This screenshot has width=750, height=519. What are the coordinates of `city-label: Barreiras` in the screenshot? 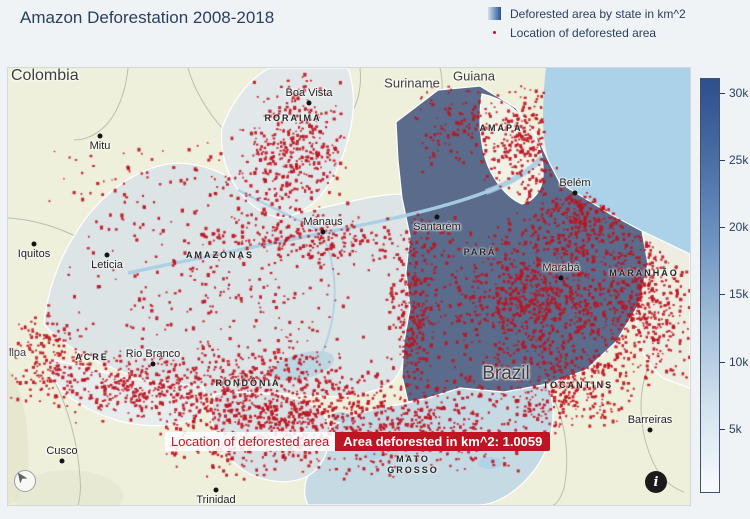 It's located at (650, 420).